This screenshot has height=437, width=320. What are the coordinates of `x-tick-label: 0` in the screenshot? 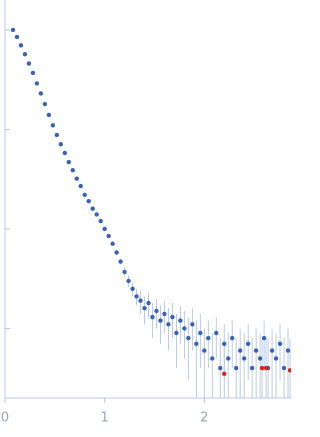 It's located at (5, 418).